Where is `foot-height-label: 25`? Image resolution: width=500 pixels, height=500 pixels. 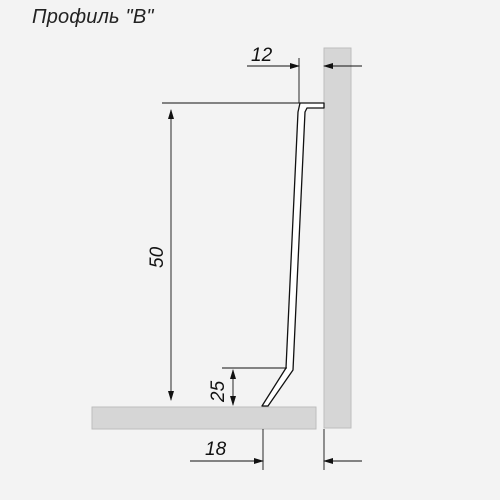 foot-height-label: 25 is located at coordinates (218, 391).